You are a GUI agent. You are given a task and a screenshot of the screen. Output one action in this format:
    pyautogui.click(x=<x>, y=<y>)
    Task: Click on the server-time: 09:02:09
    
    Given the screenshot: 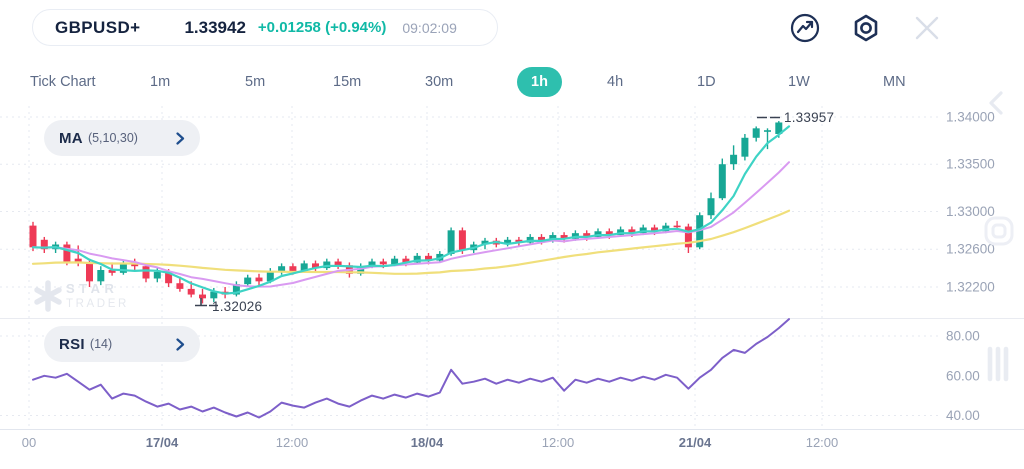 What is the action you would take?
    pyautogui.click(x=429, y=27)
    